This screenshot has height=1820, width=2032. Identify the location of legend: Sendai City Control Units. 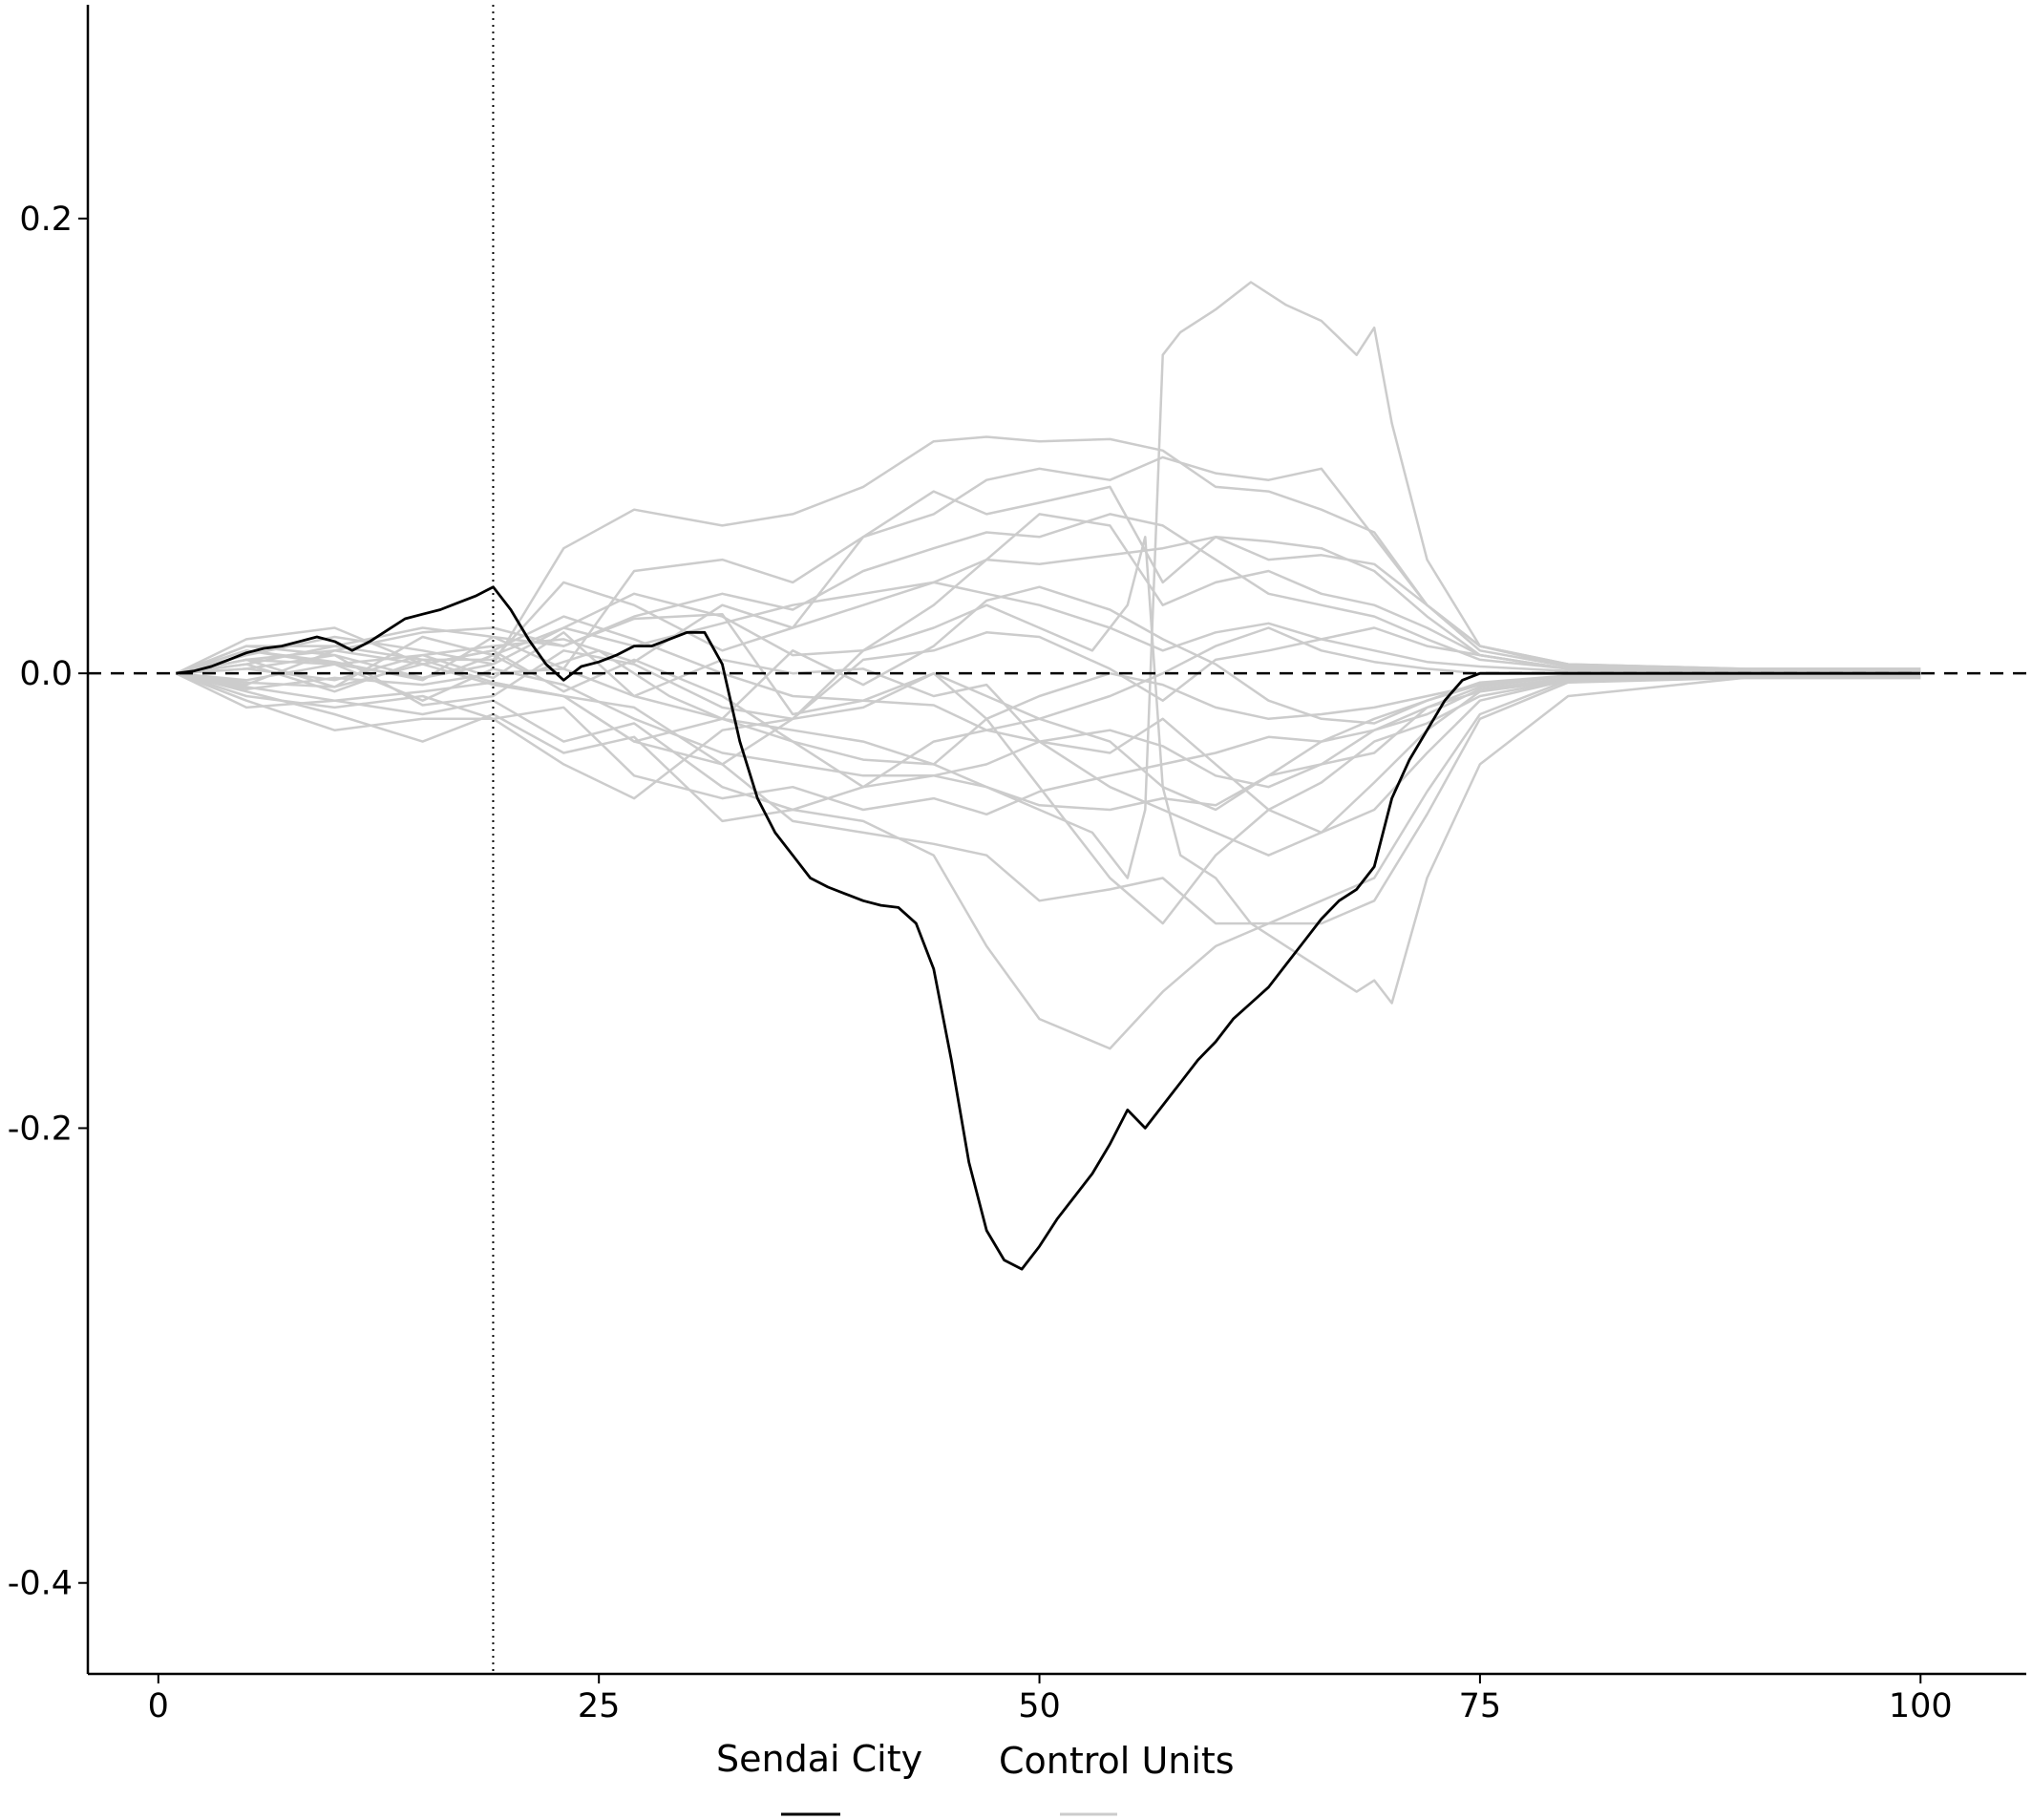
(975, 1777).